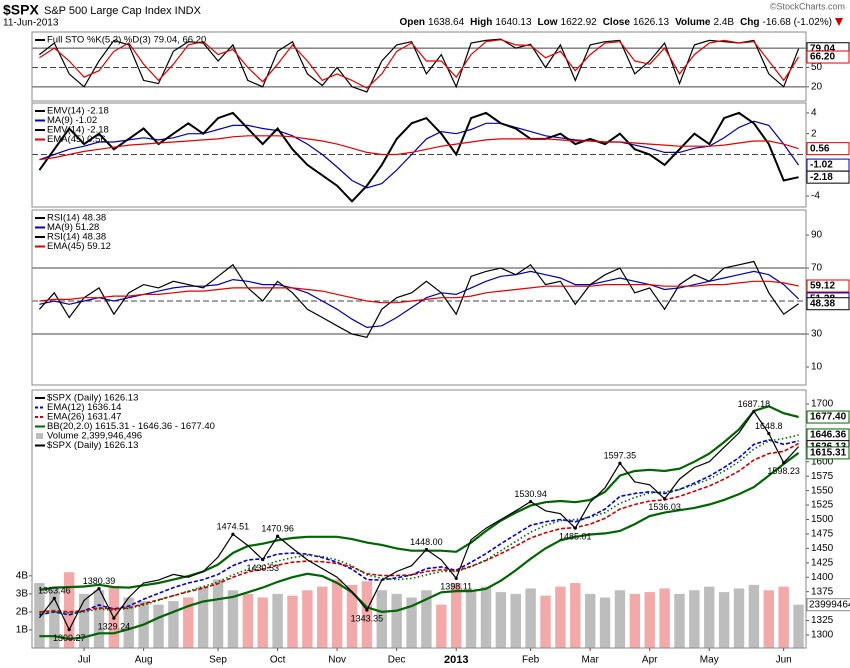 Image resolution: width=850 pixels, height=668 pixels. I want to click on y-tick-label: -4, so click(815, 196).